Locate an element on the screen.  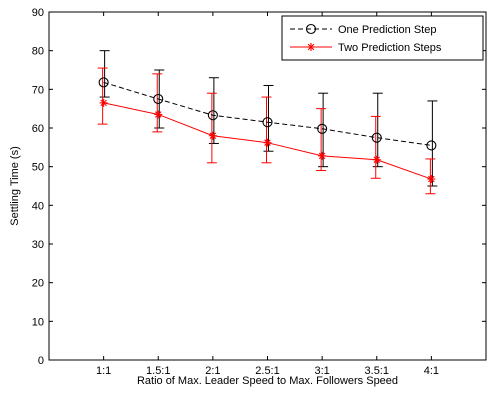
y-tick-label-5: 50 is located at coordinates (38, 168).